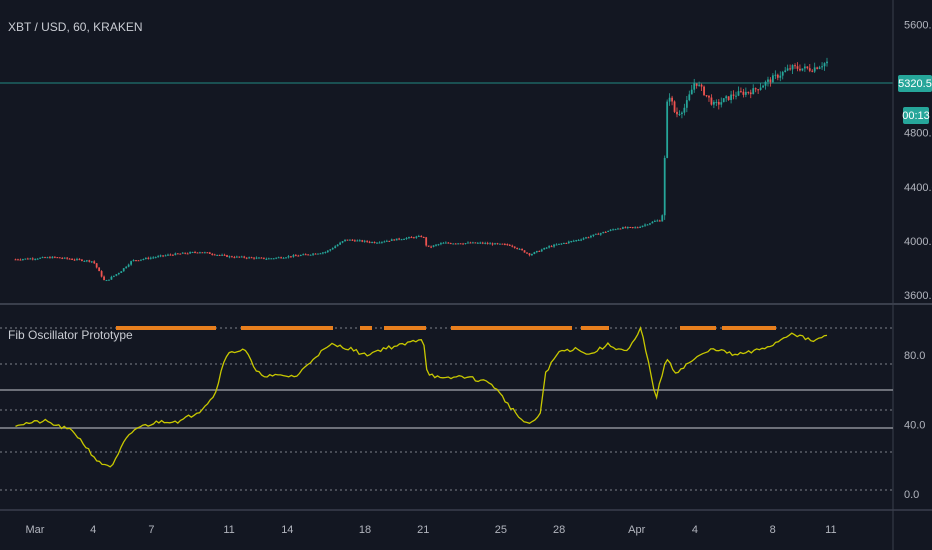 This screenshot has height=550, width=932. Describe the element at coordinates (559, 530) in the screenshot. I see `time-tick-label: 28` at that location.